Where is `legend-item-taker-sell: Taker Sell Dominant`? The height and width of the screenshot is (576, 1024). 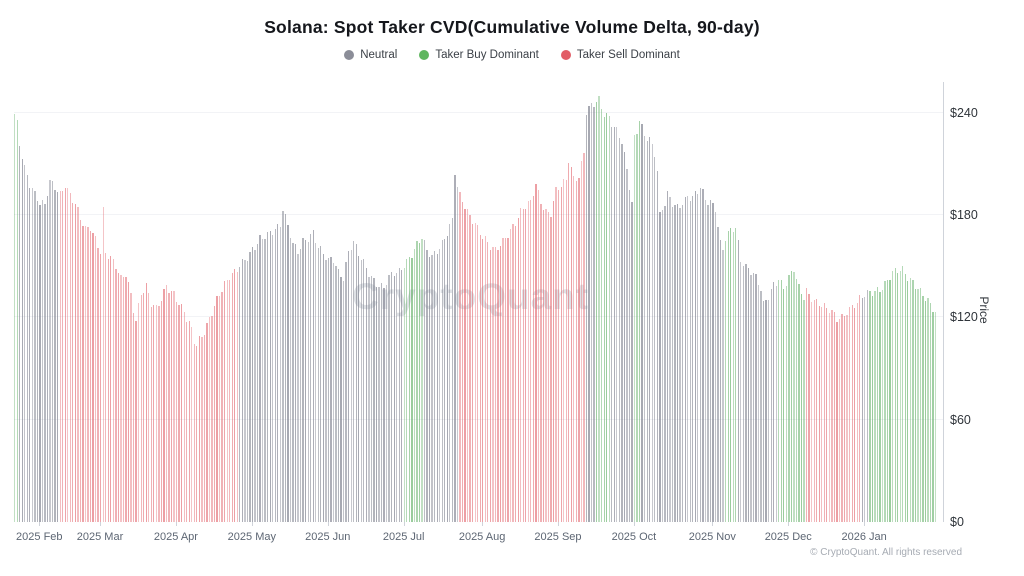 legend-item-taker-sell: Taker Sell Dominant is located at coordinates (620, 55).